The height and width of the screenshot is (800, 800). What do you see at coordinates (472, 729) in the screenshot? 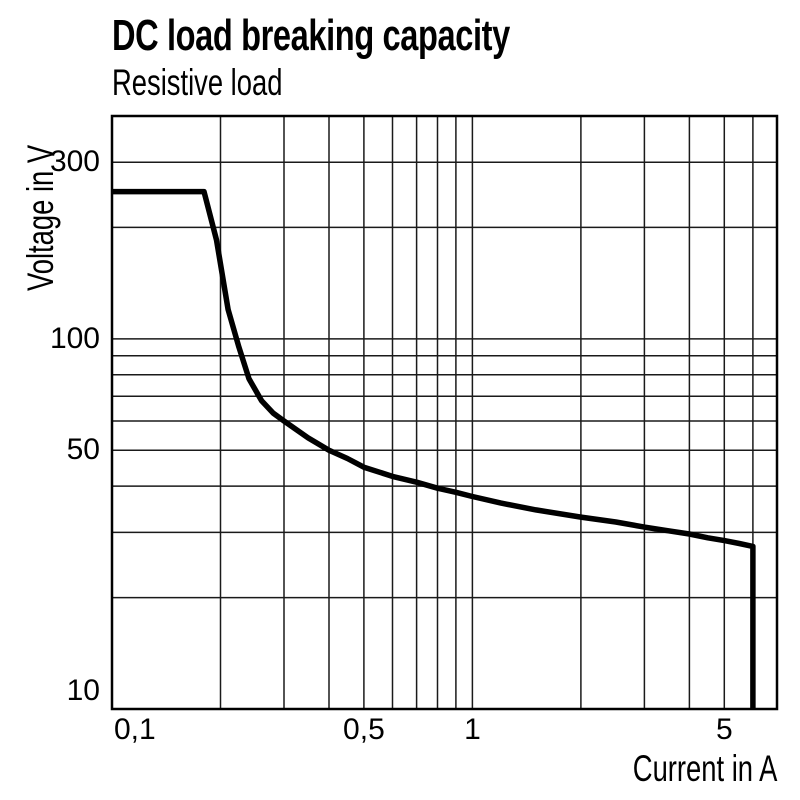
I see `x-tick-label: 1` at bounding box center [472, 729].